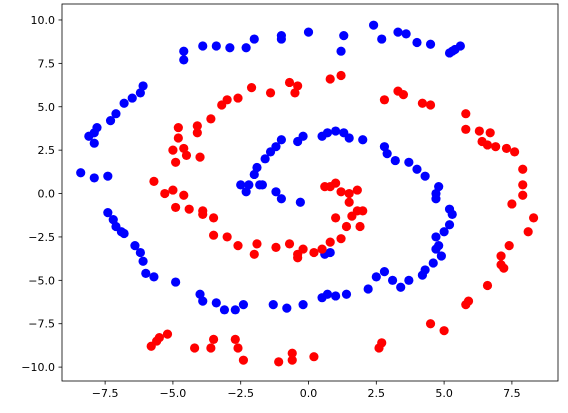  Describe the element at coordinates (47, 150) in the screenshot. I see `y-tick-label: 2.5` at that location.